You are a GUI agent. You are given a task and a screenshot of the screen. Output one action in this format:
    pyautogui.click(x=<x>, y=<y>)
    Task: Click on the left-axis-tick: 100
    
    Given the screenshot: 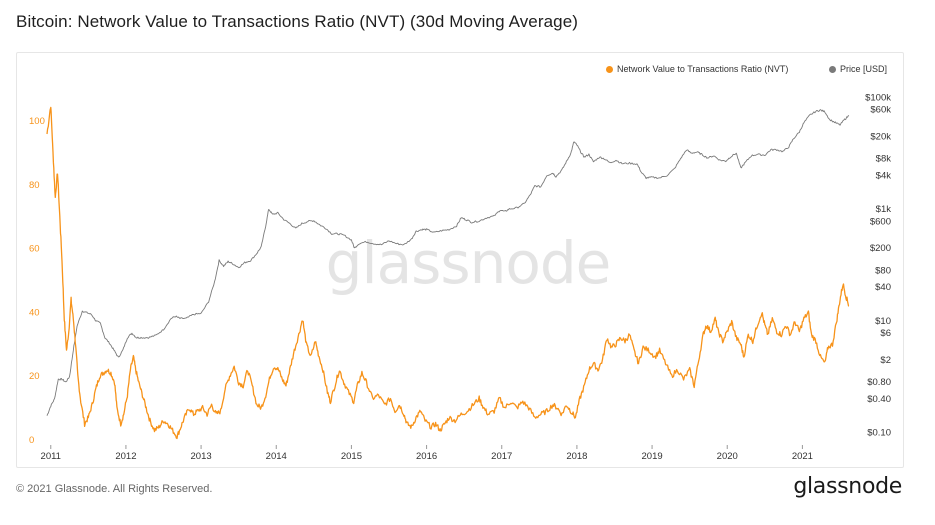 What is the action you would take?
    pyautogui.click(x=37, y=121)
    